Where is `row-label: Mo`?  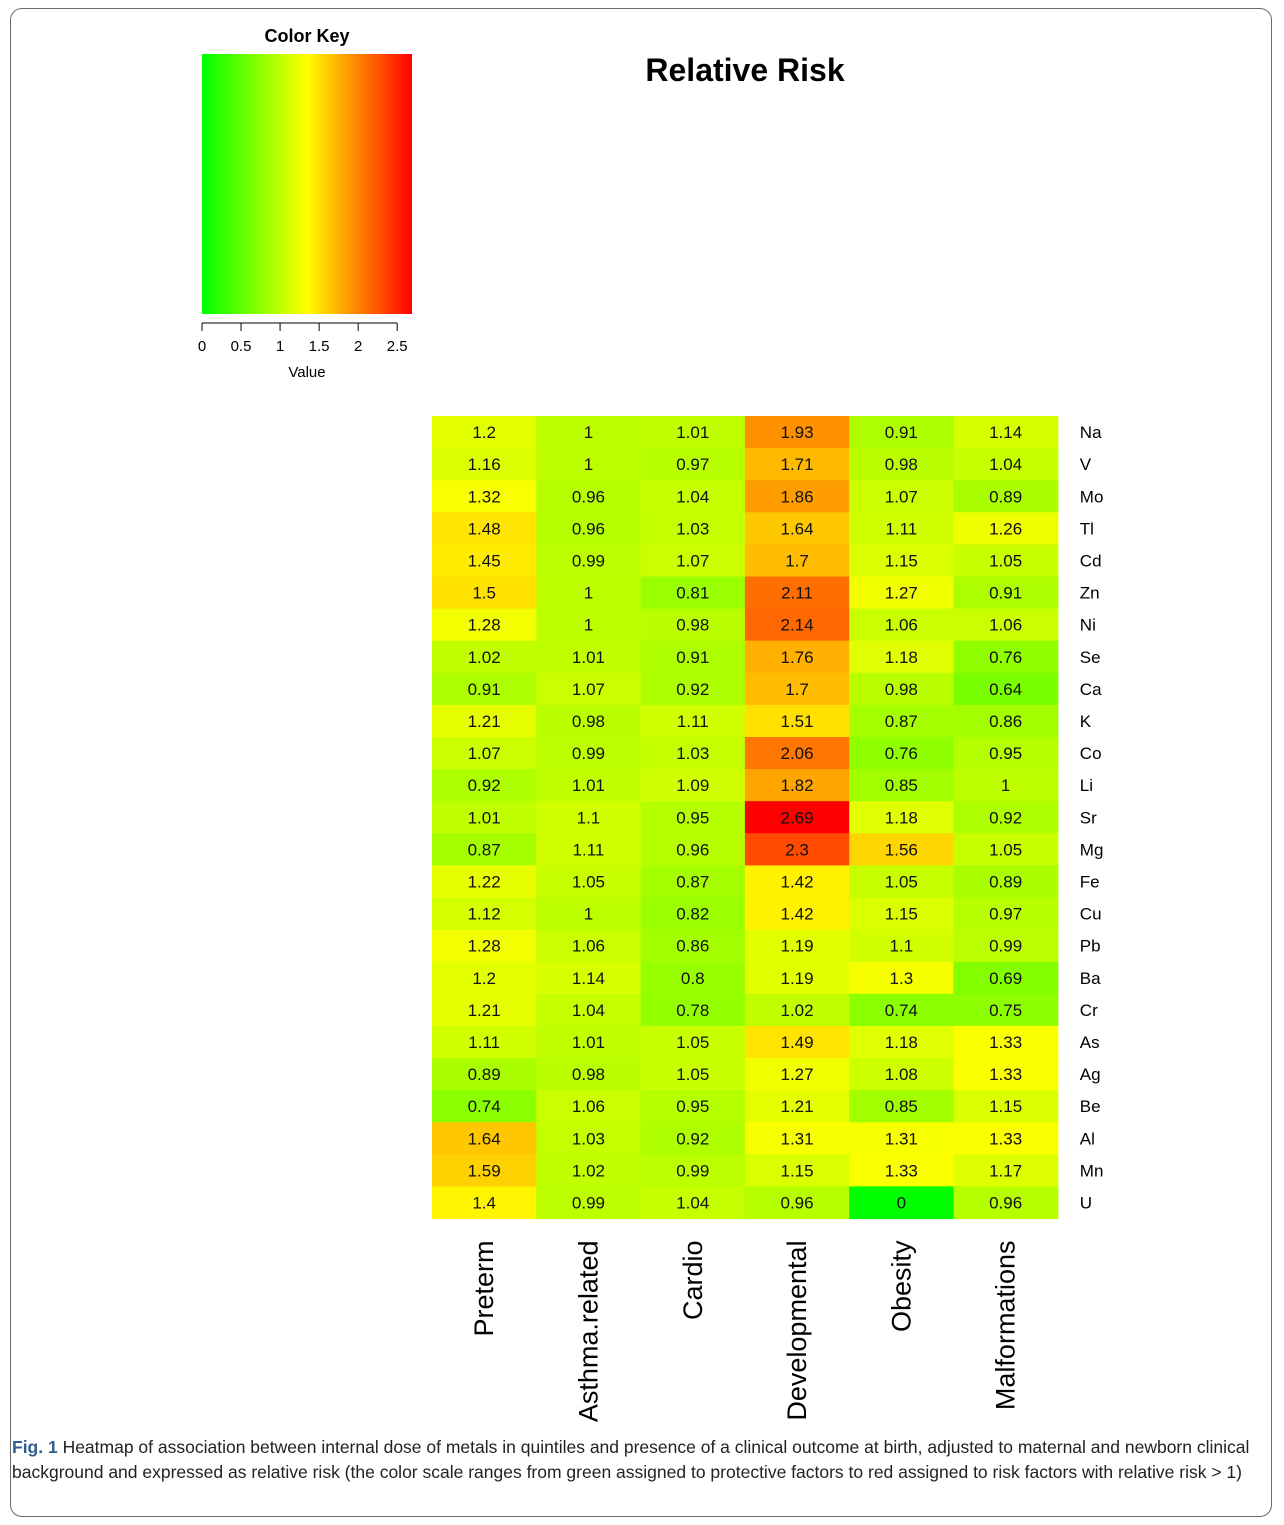 row-label: Mo is located at coordinates (1092, 496).